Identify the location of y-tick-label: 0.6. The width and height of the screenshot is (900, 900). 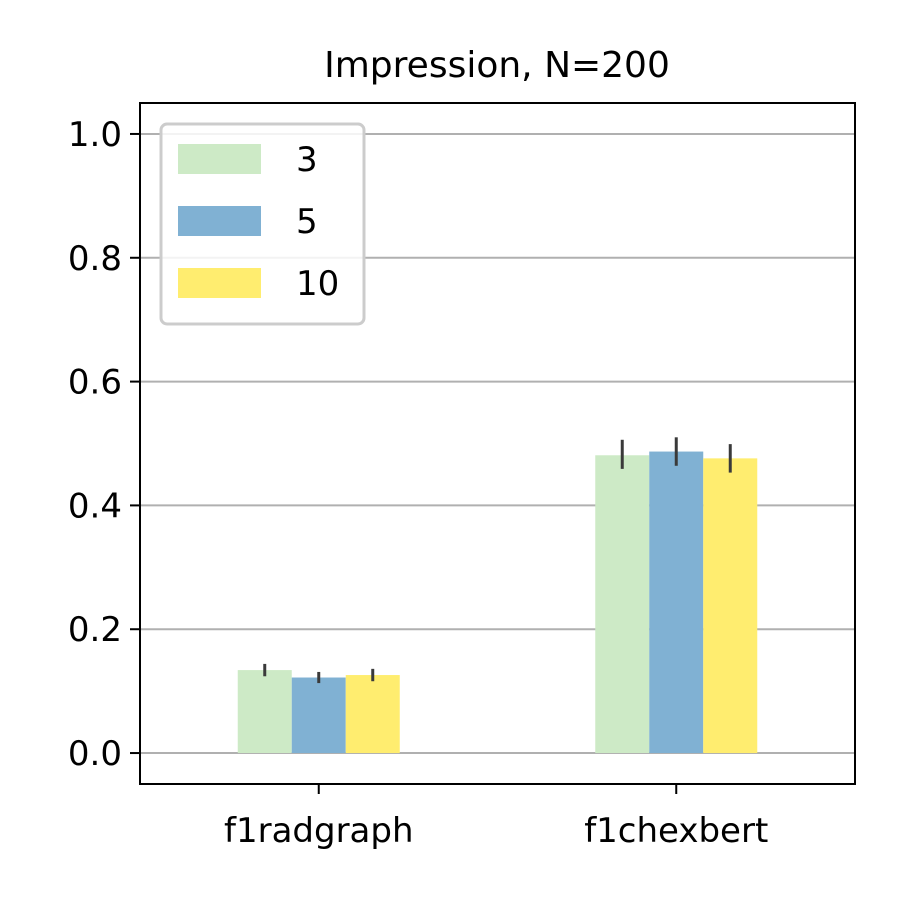
(95, 383).